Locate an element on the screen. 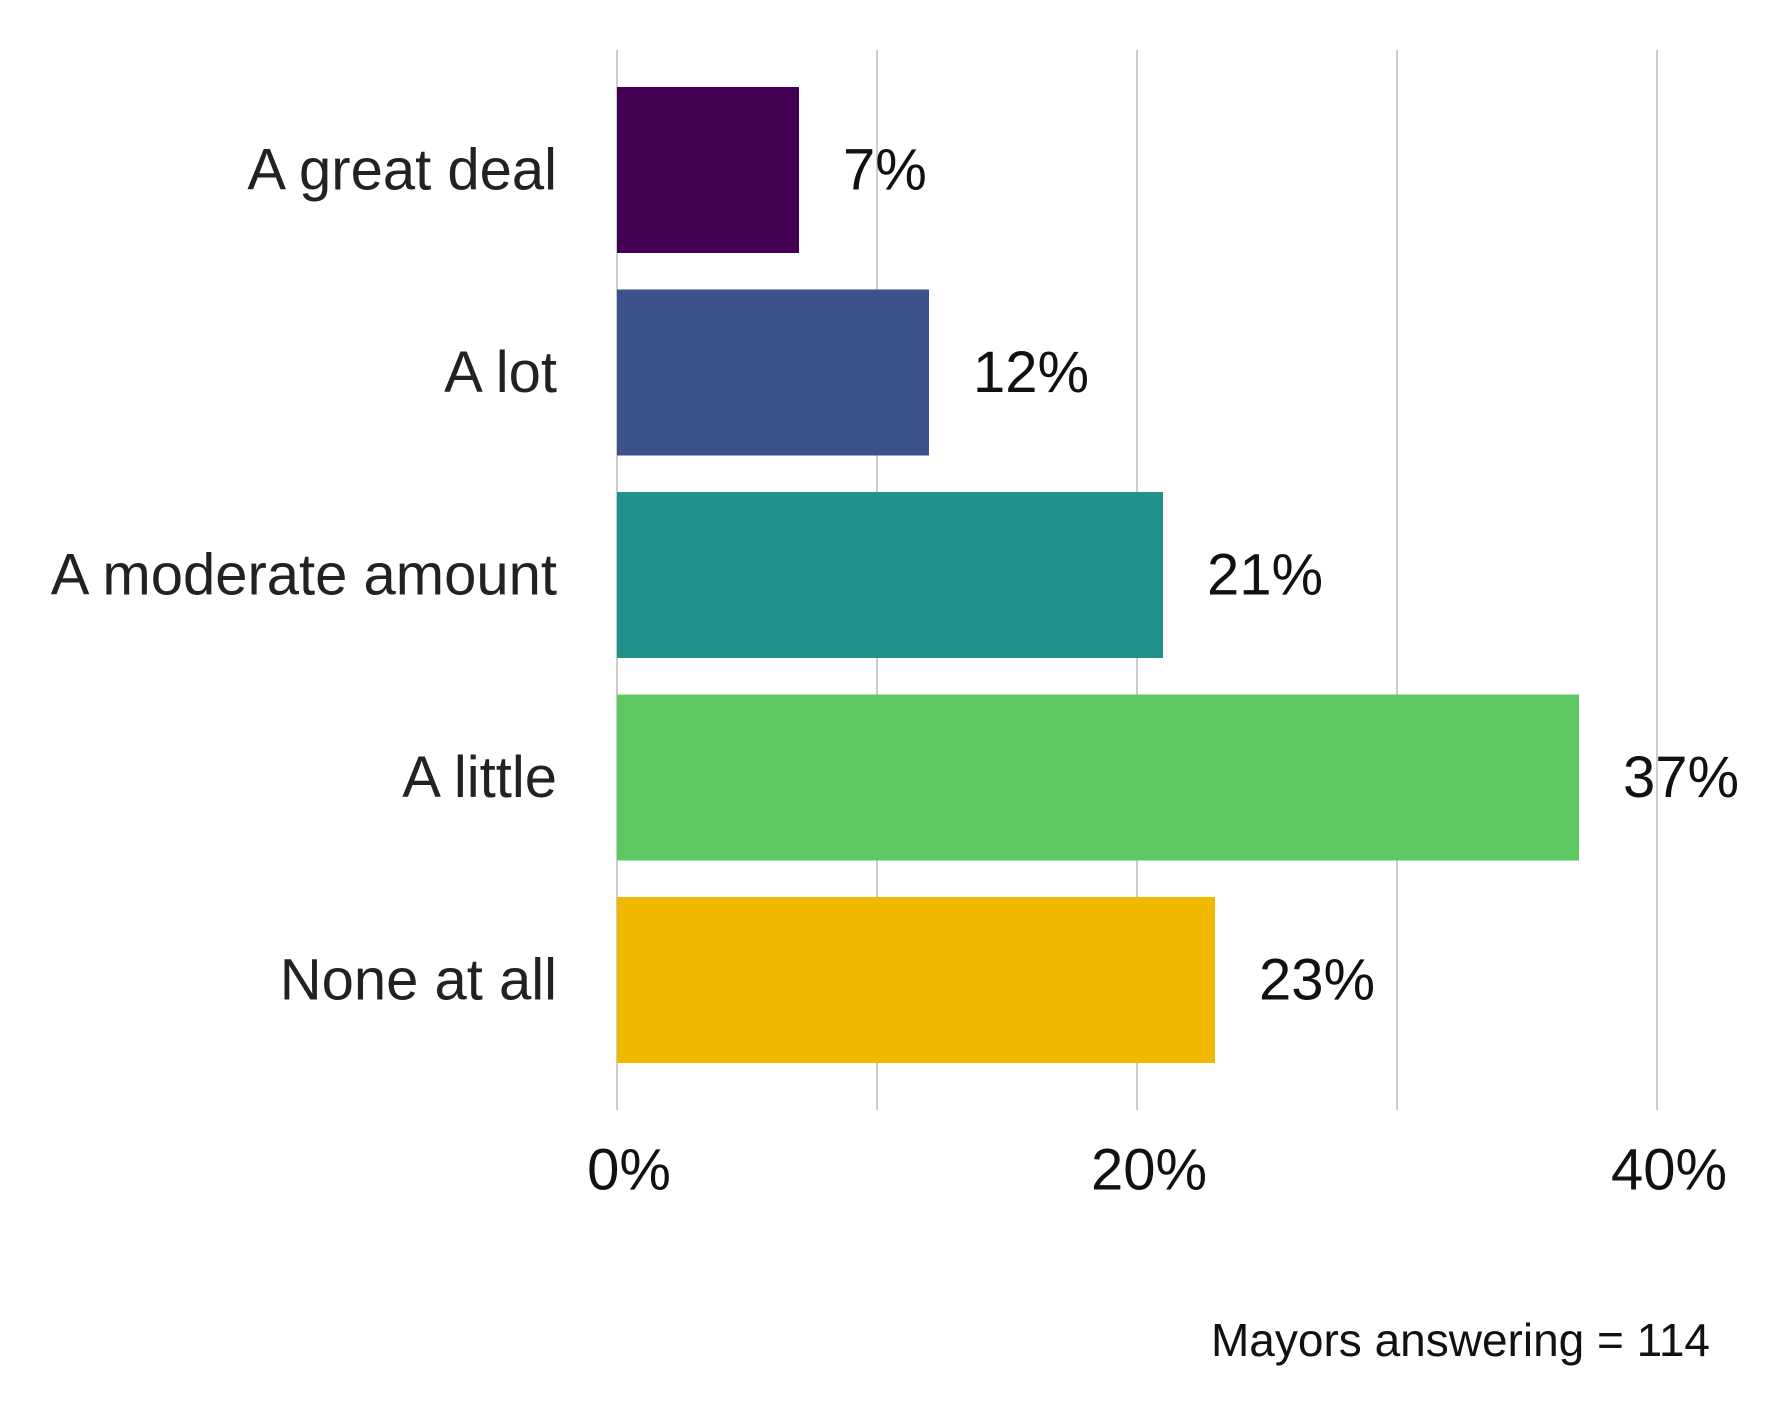  category-label-4: A little is located at coordinates (479, 777).